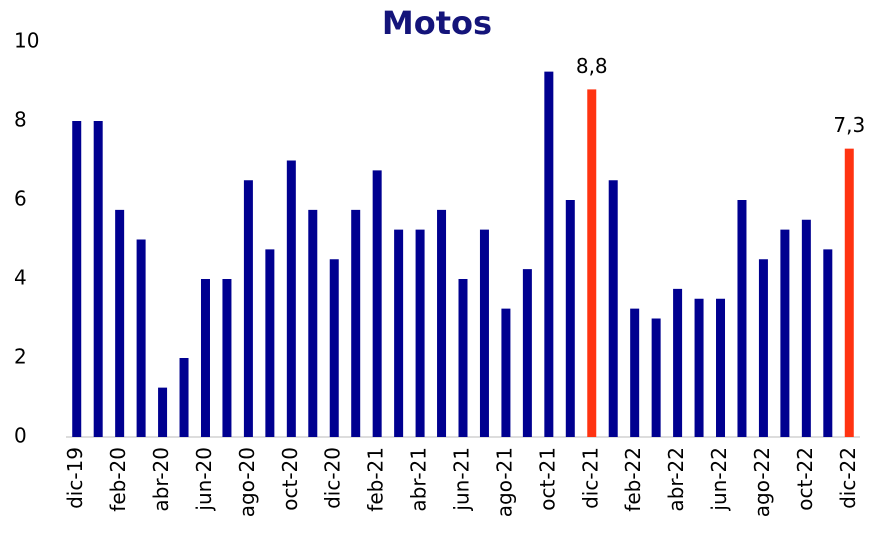 The image size is (871, 539). What do you see at coordinates (849, 125) in the screenshot?
I see `value-label: 7,3` at bounding box center [849, 125].